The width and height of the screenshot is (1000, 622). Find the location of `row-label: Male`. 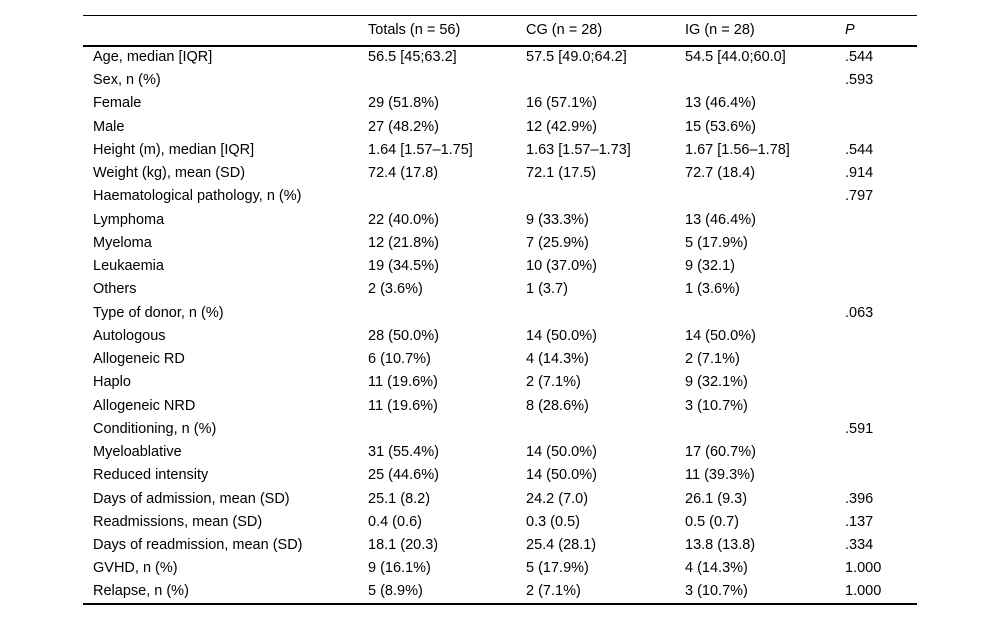

row-label: Male is located at coordinates (109, 126).